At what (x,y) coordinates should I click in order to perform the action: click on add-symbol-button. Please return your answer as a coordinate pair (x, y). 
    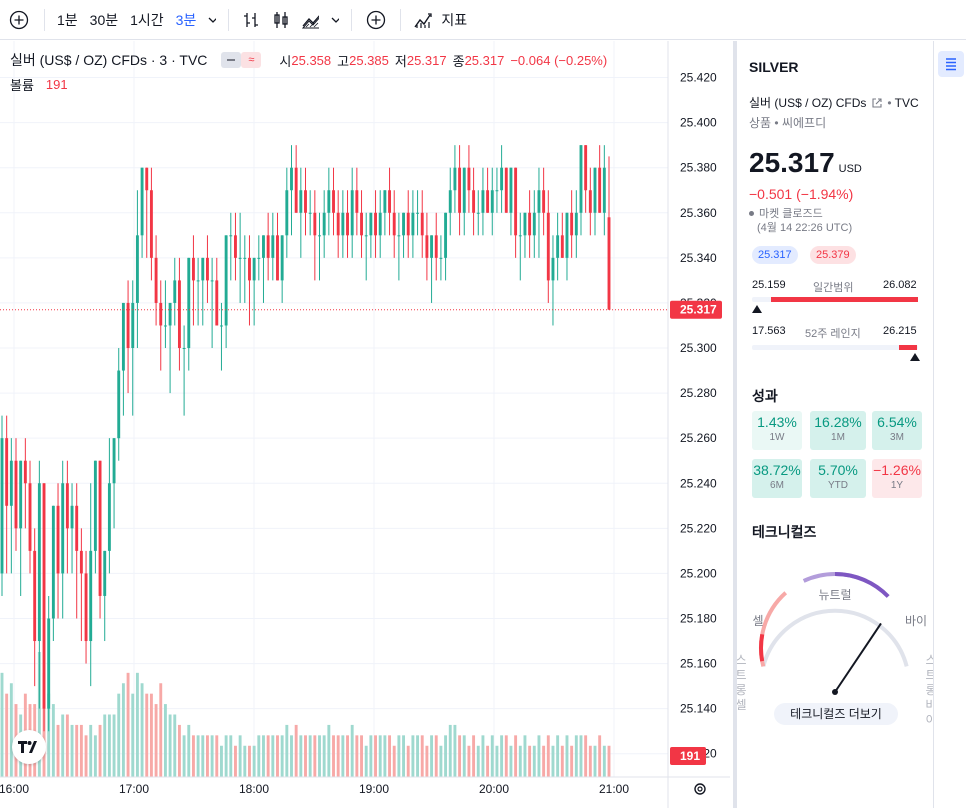
    Looking at the image, I should click on (19, 20).